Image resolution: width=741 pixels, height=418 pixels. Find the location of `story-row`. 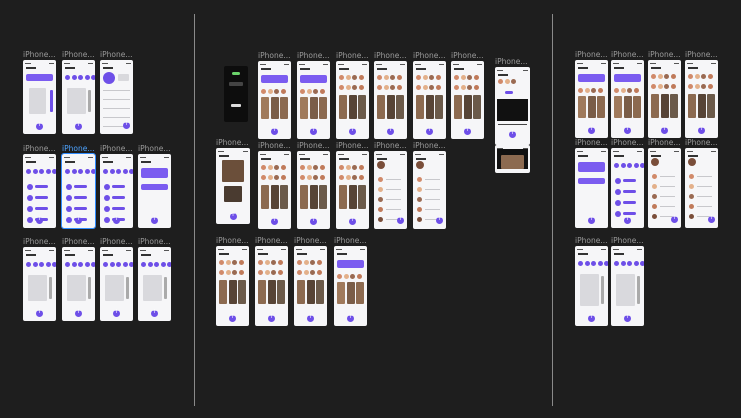

story-row is located at coordinates (80, 171).